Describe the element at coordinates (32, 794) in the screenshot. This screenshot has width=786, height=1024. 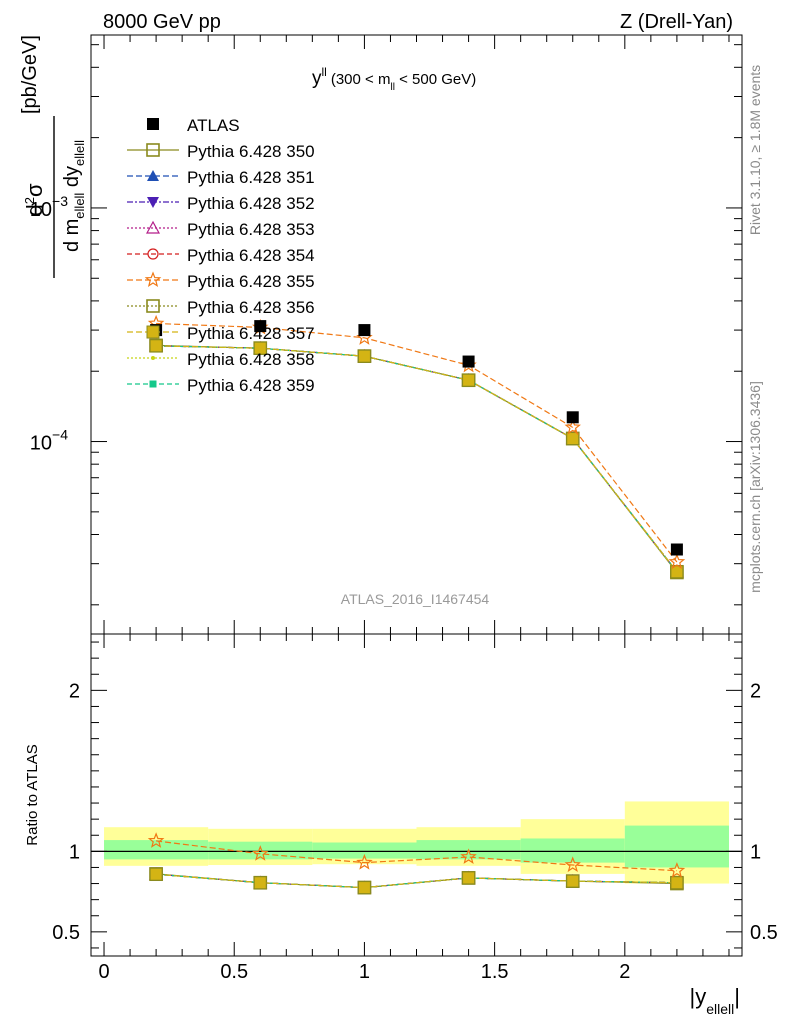
I see `ratio-axis-title: Ratio to ATLAS` at that location.